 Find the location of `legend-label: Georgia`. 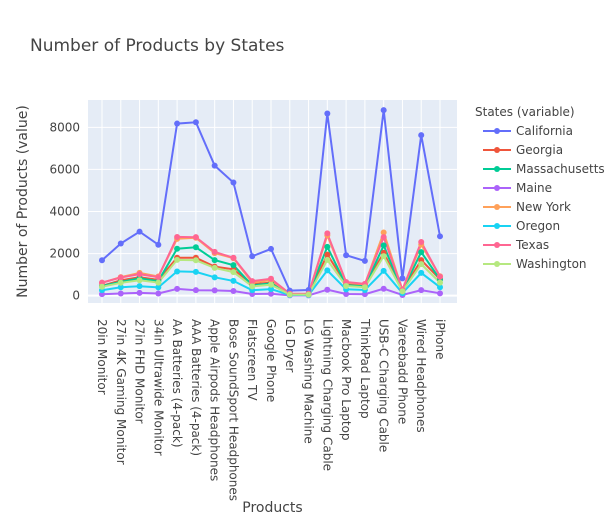

legend-label: Georgia is located at coordinates (539, 150).